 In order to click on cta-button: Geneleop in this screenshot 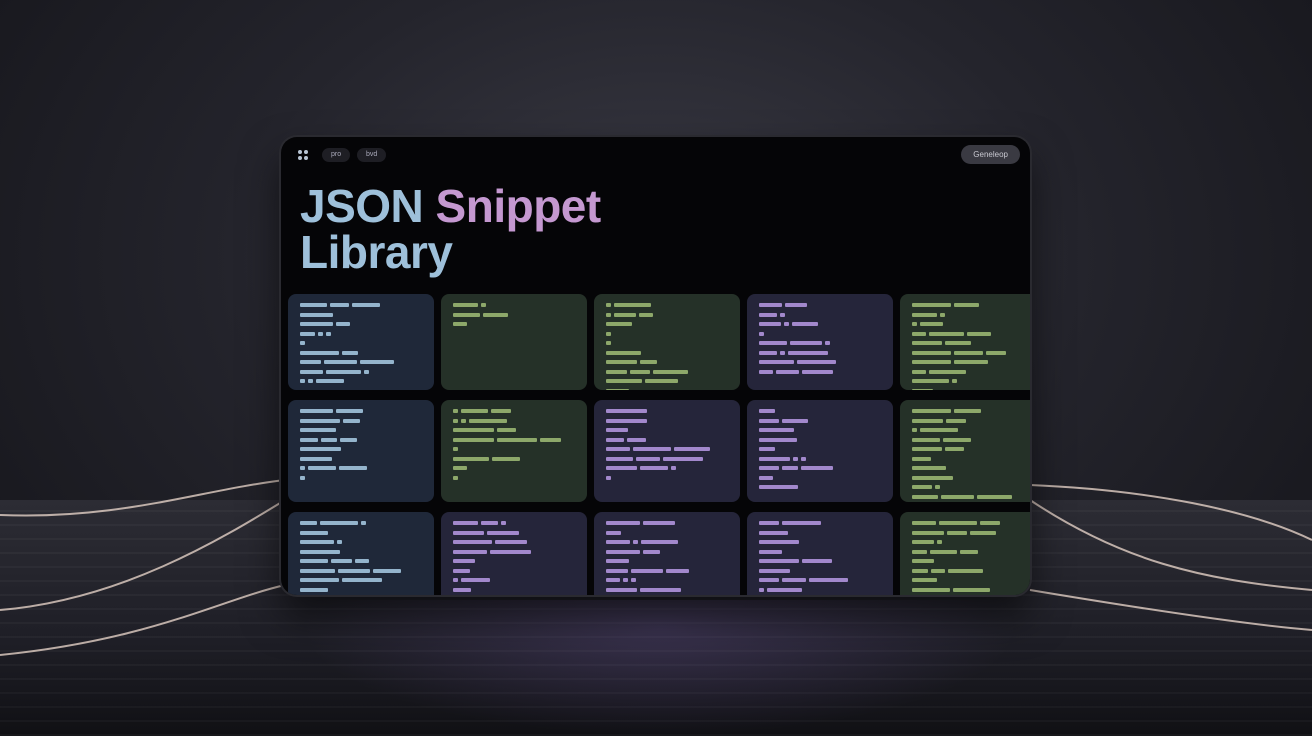, I will do `click(990, 154)`.